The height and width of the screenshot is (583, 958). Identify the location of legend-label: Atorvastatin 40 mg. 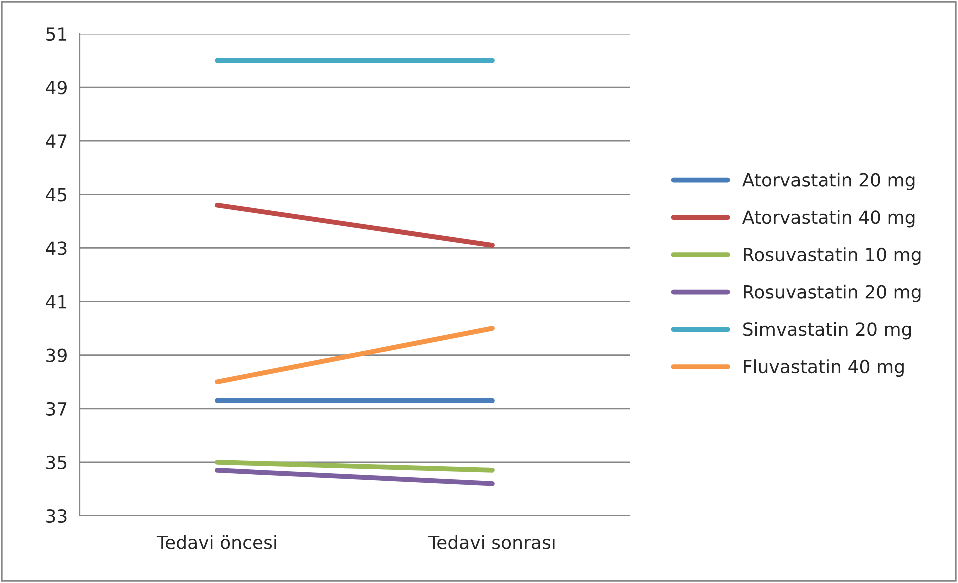
(828, 219).